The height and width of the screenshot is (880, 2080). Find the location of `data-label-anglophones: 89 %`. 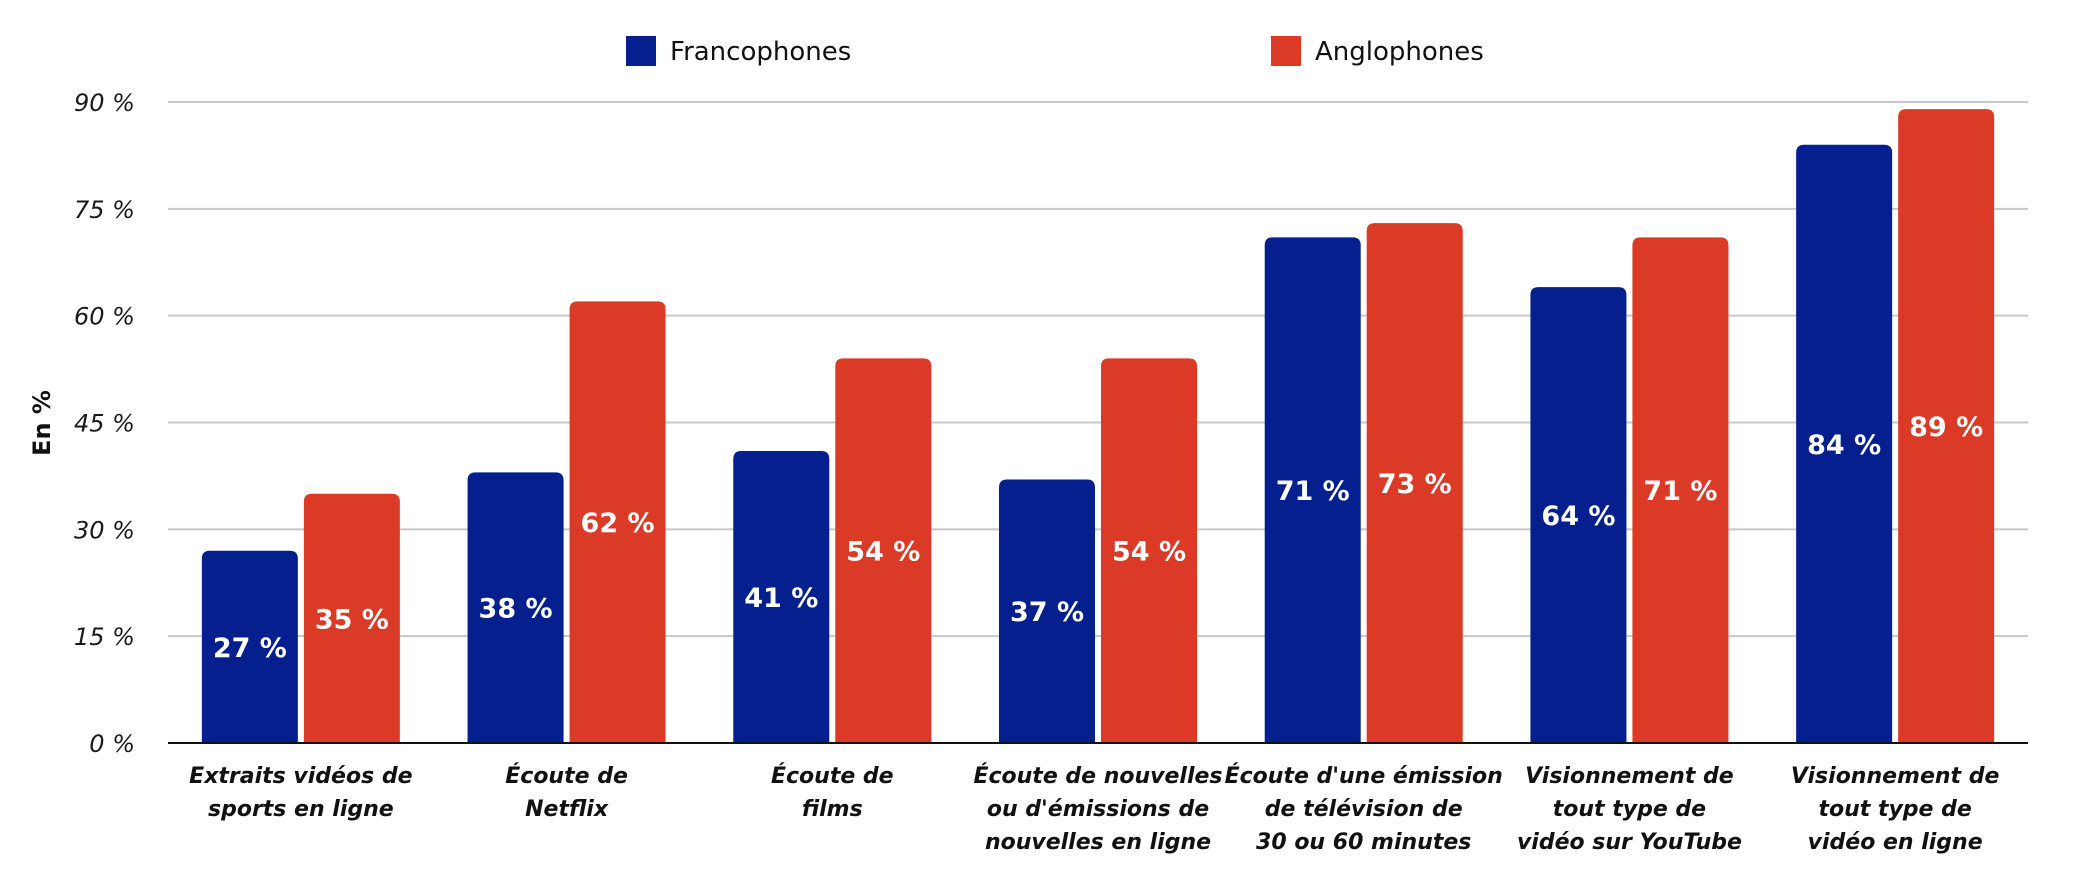

data-label-anglophones: 89 % is located at coordinates (1946, 427).